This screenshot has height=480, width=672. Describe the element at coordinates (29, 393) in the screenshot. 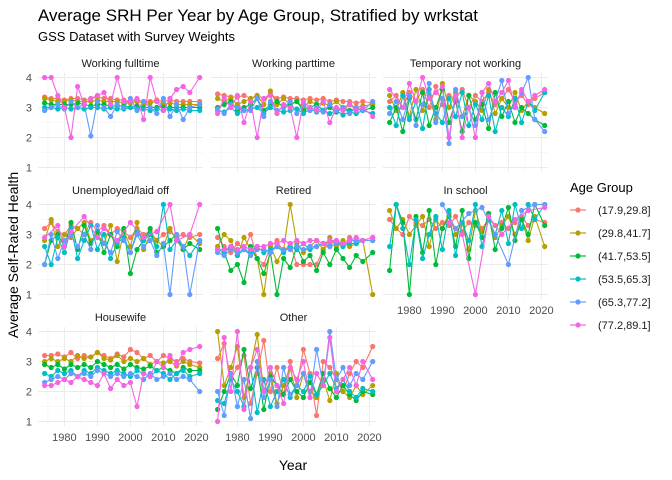

I see `y-tick-label: 2` at that location.